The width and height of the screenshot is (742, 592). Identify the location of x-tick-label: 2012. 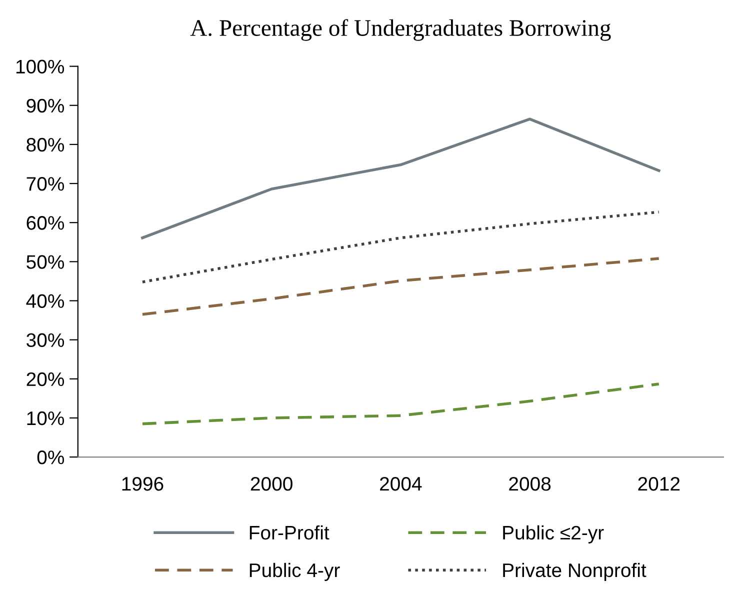
(659, 483).